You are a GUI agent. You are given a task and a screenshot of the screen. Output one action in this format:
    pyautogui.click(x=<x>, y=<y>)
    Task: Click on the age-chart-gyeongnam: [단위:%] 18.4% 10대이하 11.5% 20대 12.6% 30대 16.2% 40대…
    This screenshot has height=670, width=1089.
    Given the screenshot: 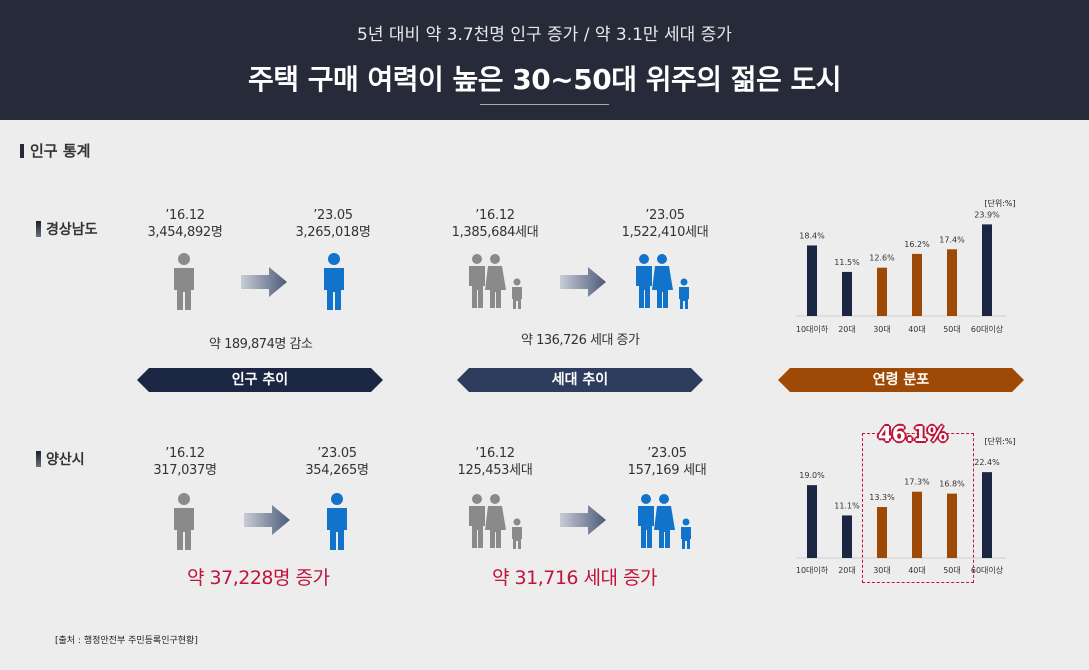 What is the action you would take?
    pyautogui.click(x=906, y=266)
    